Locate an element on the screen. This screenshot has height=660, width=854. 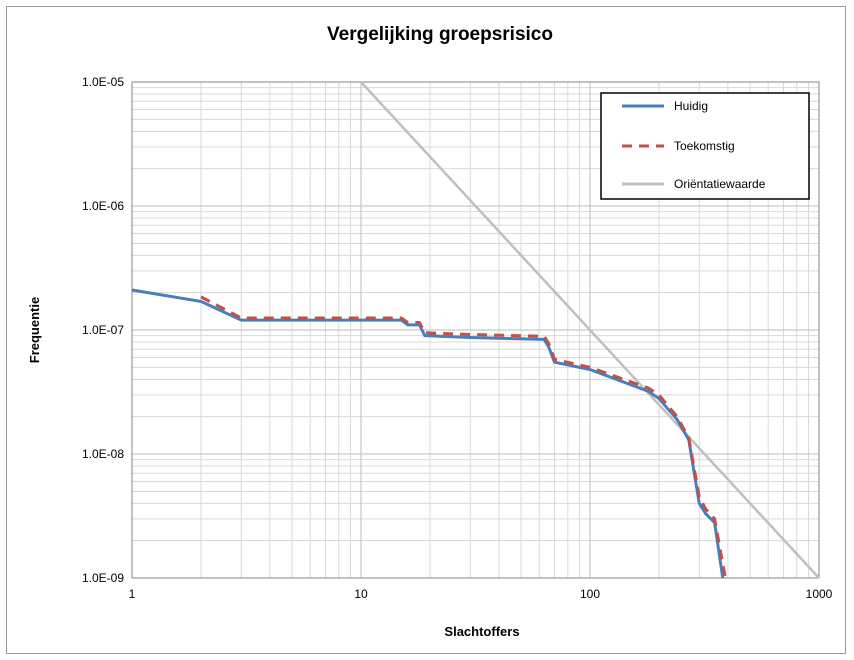
y-tick-label: 1.0E-07 is located at coordinates (103, 330).